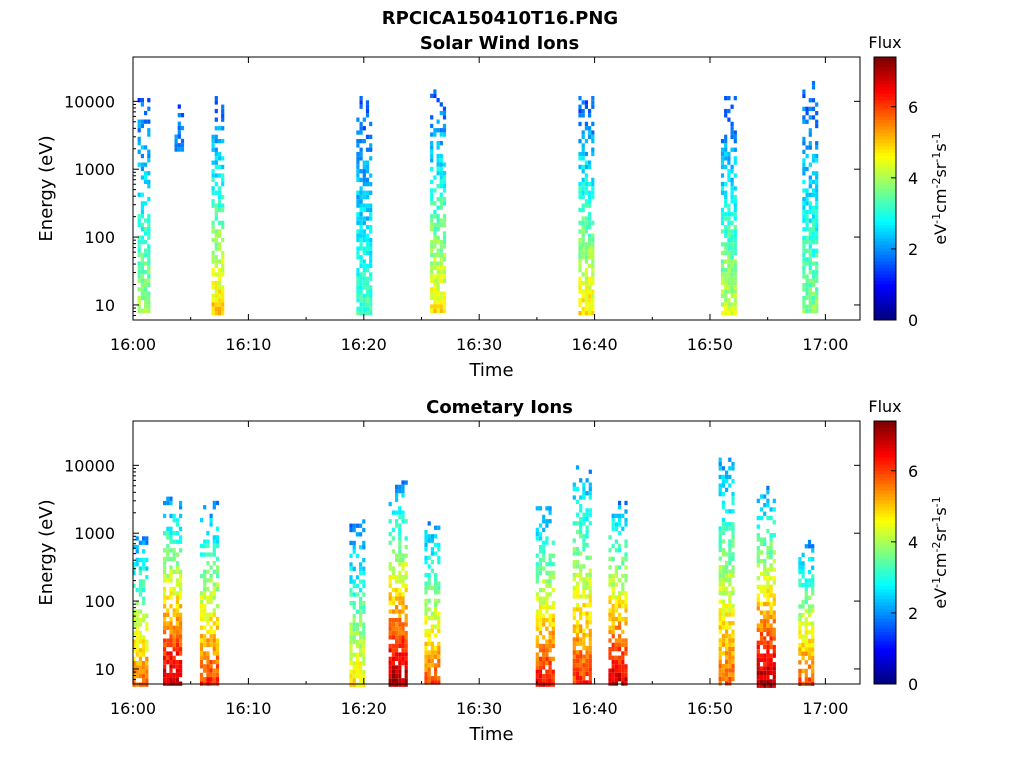  I want to click on y-tick-label: 100, so click(99, 237).